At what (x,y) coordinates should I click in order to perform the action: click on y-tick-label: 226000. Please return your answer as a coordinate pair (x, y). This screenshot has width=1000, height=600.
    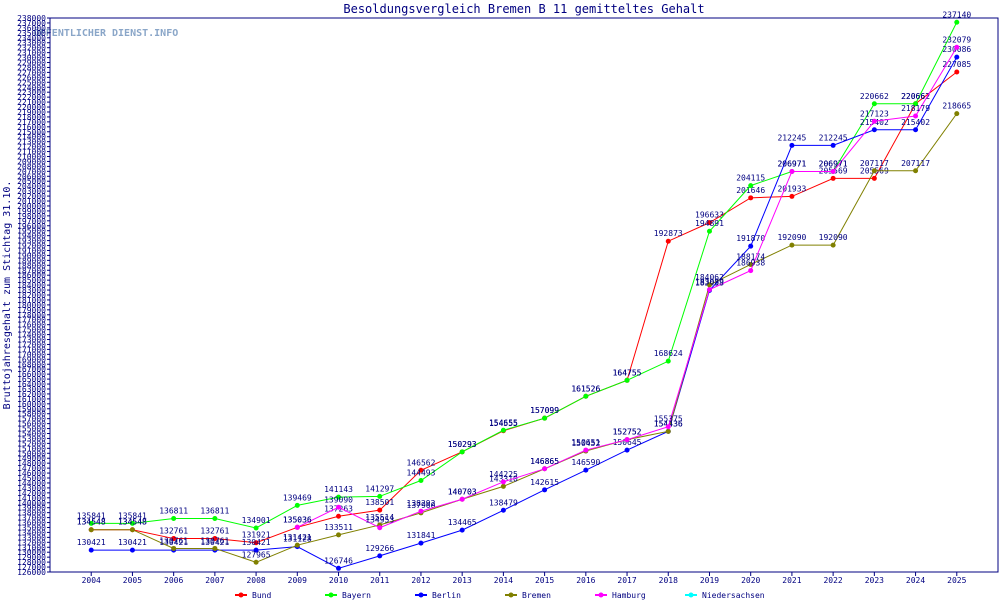
    Looking at the image, I should click on (31, 77).